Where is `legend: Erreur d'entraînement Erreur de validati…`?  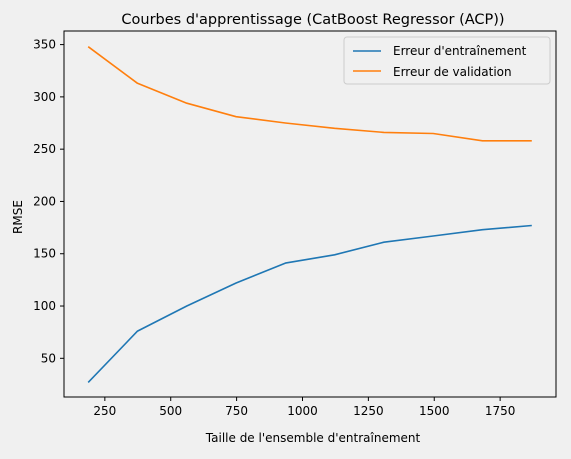
legend: Erreur d'entraînement Erreur de validati… is located at coordinates (447, 60).